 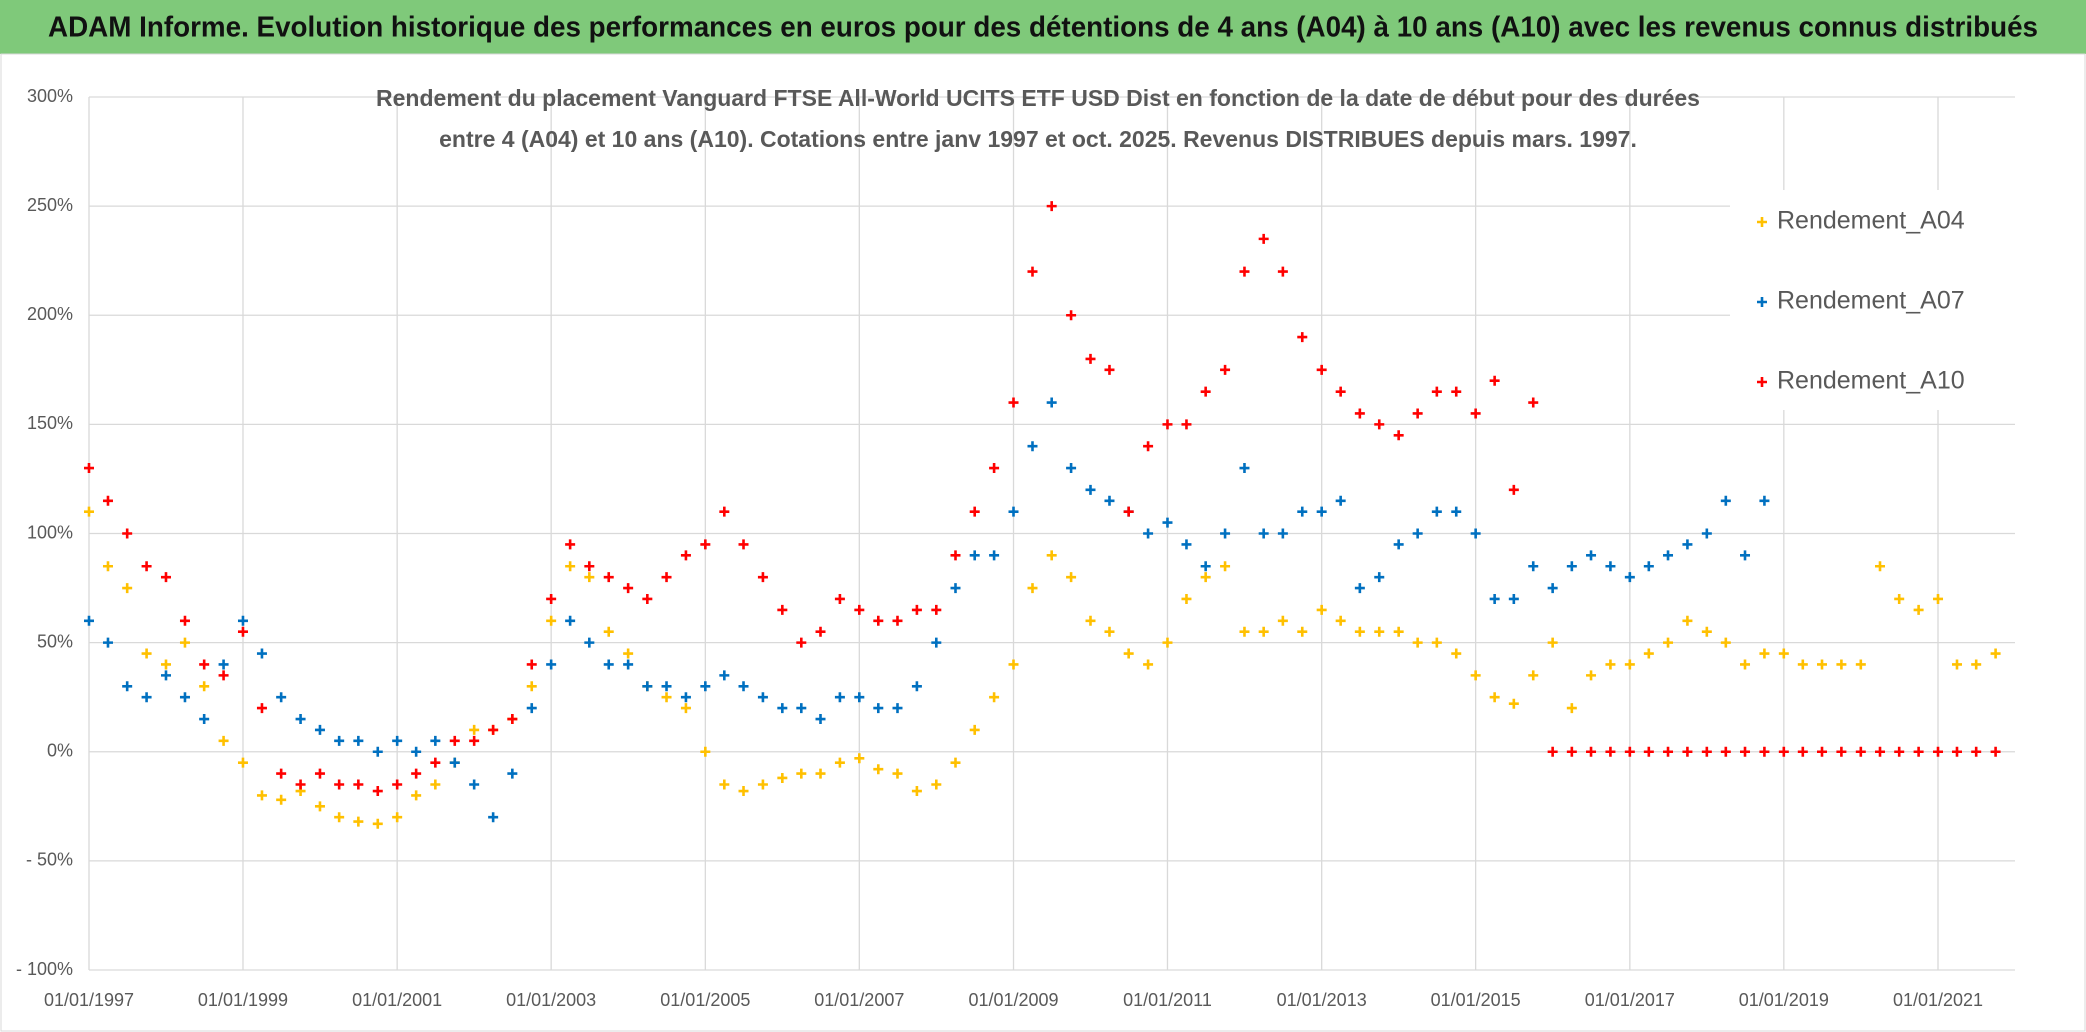 What do you see at coordinates (50, 205) in the screenshot?
I see `y-tick-label: 250%` at bounding box center [50, 205].